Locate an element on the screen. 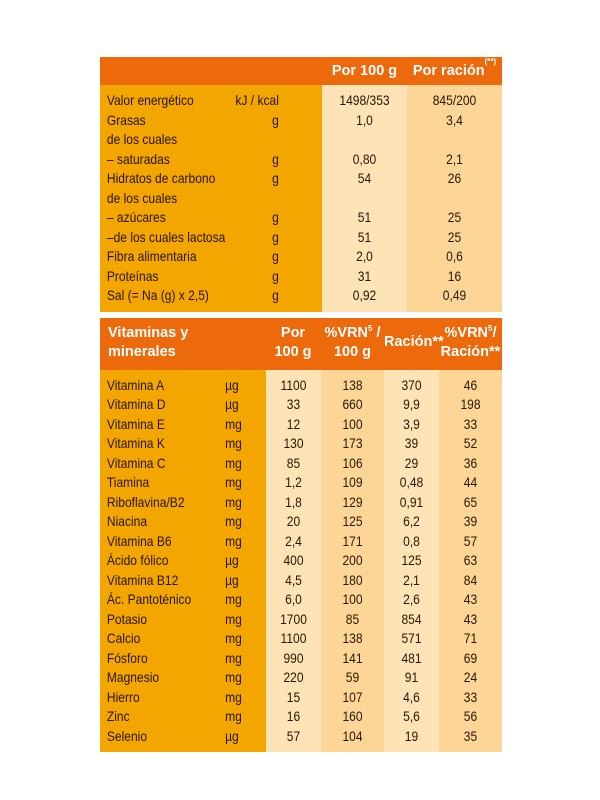 Image resolution: width=600 pixels, height=800 pixels. value-per-serving: 29 is located at coordinates (411, 462).